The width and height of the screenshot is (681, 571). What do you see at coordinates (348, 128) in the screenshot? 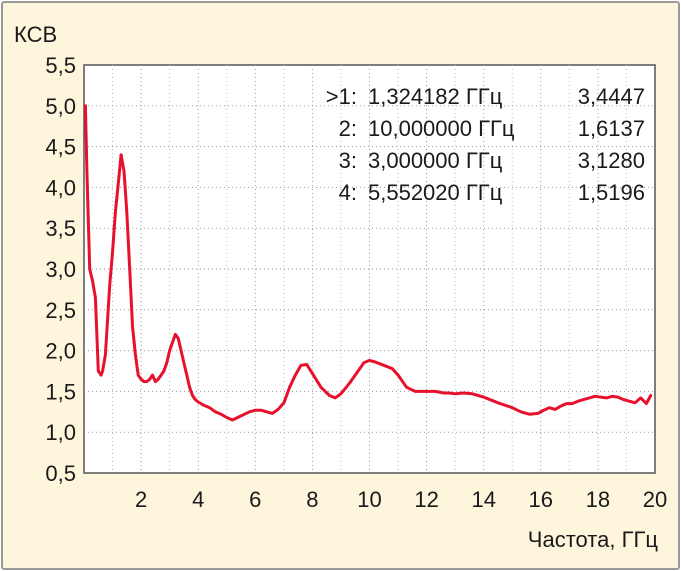
I see `marker-id: 2:` at bounding box center [348, 128].